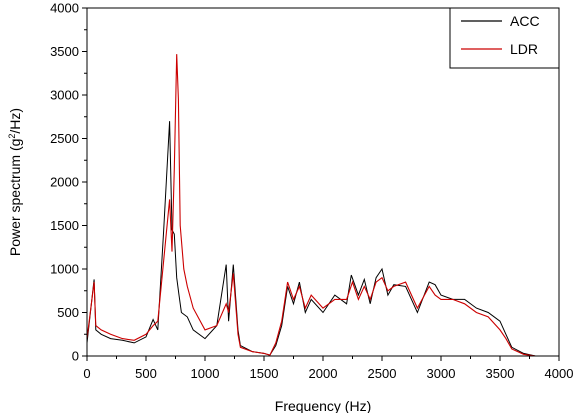 The image size is (574, 413). I want to click on legend-label-ldr: LDR, so click(524, 49).